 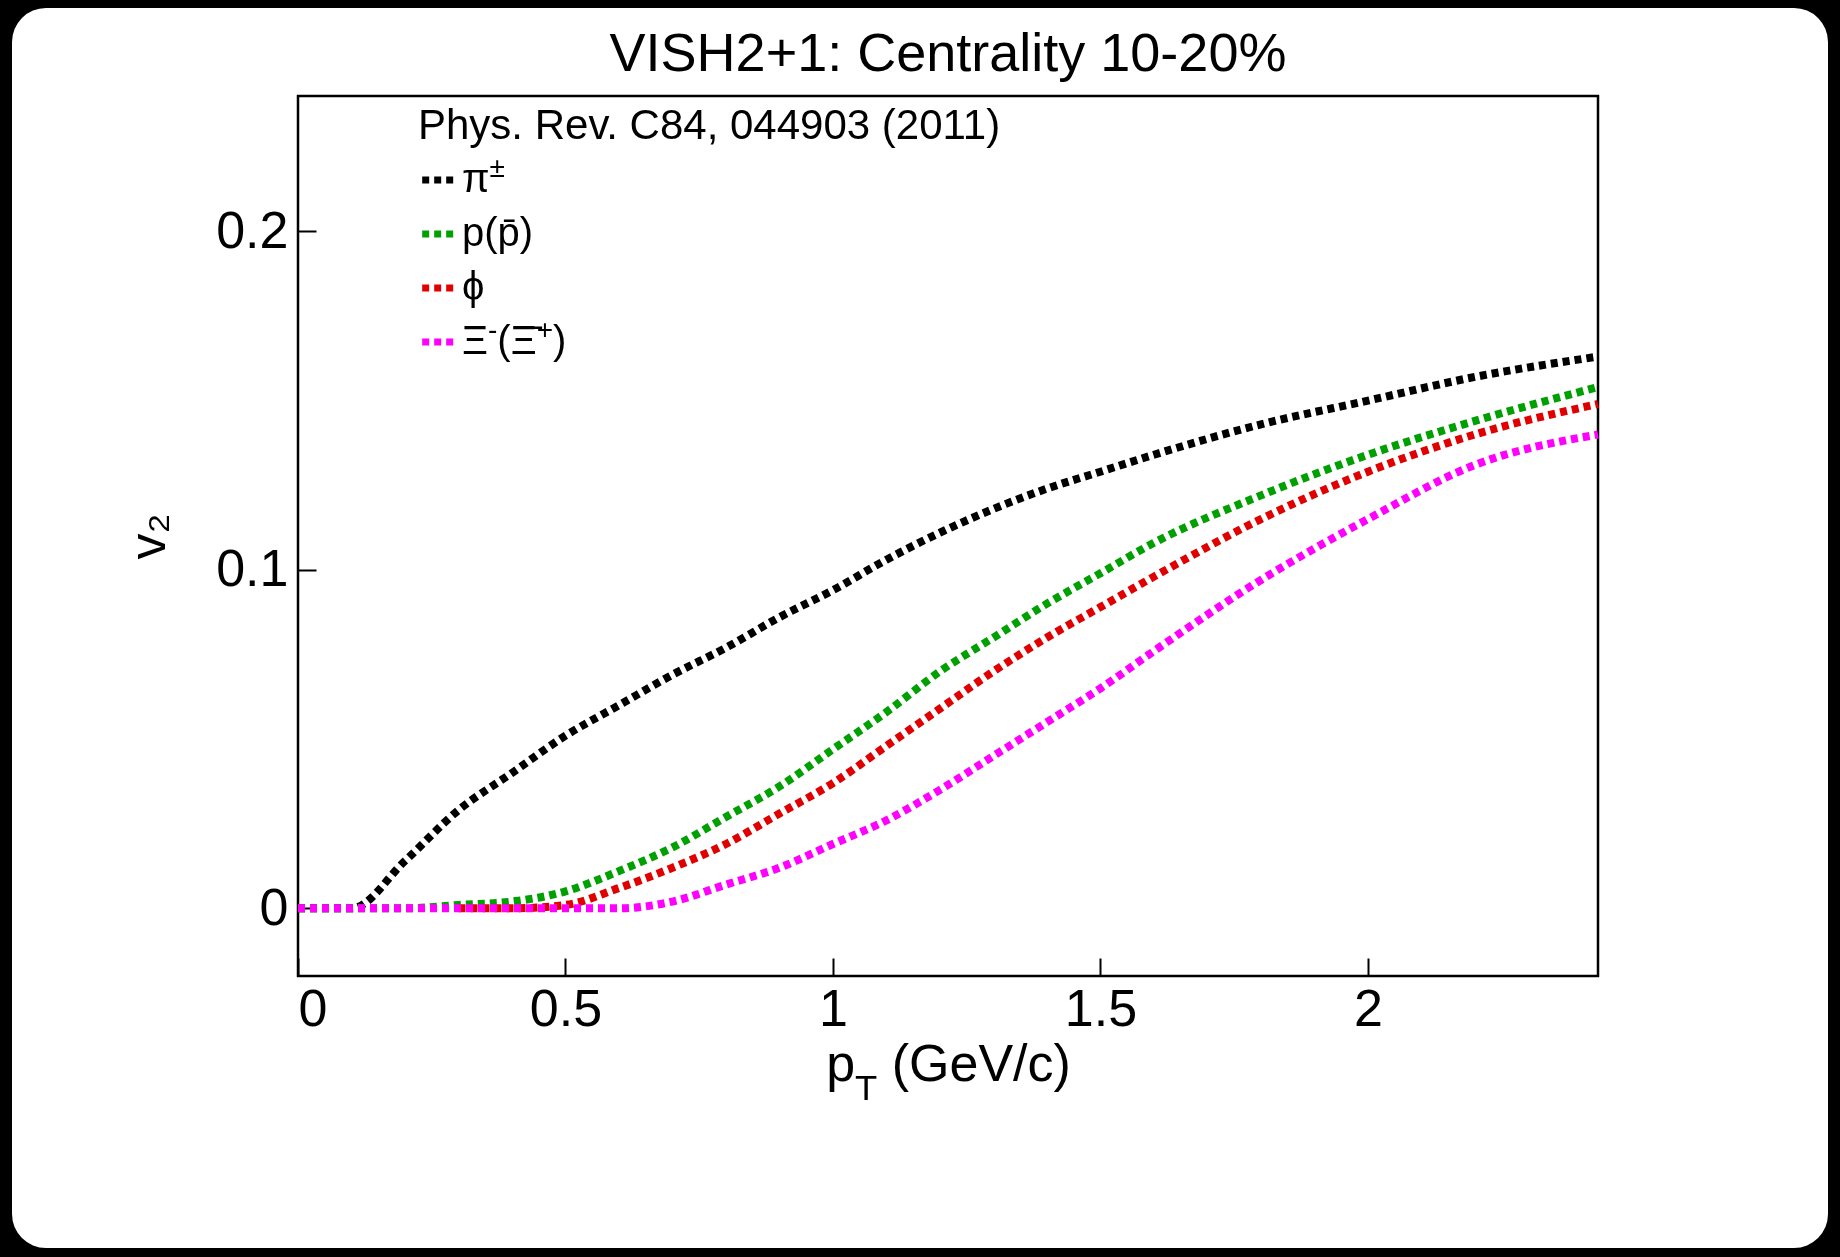 I want to click on legend-label: π$^{±}$, so click(x=483, y=175).